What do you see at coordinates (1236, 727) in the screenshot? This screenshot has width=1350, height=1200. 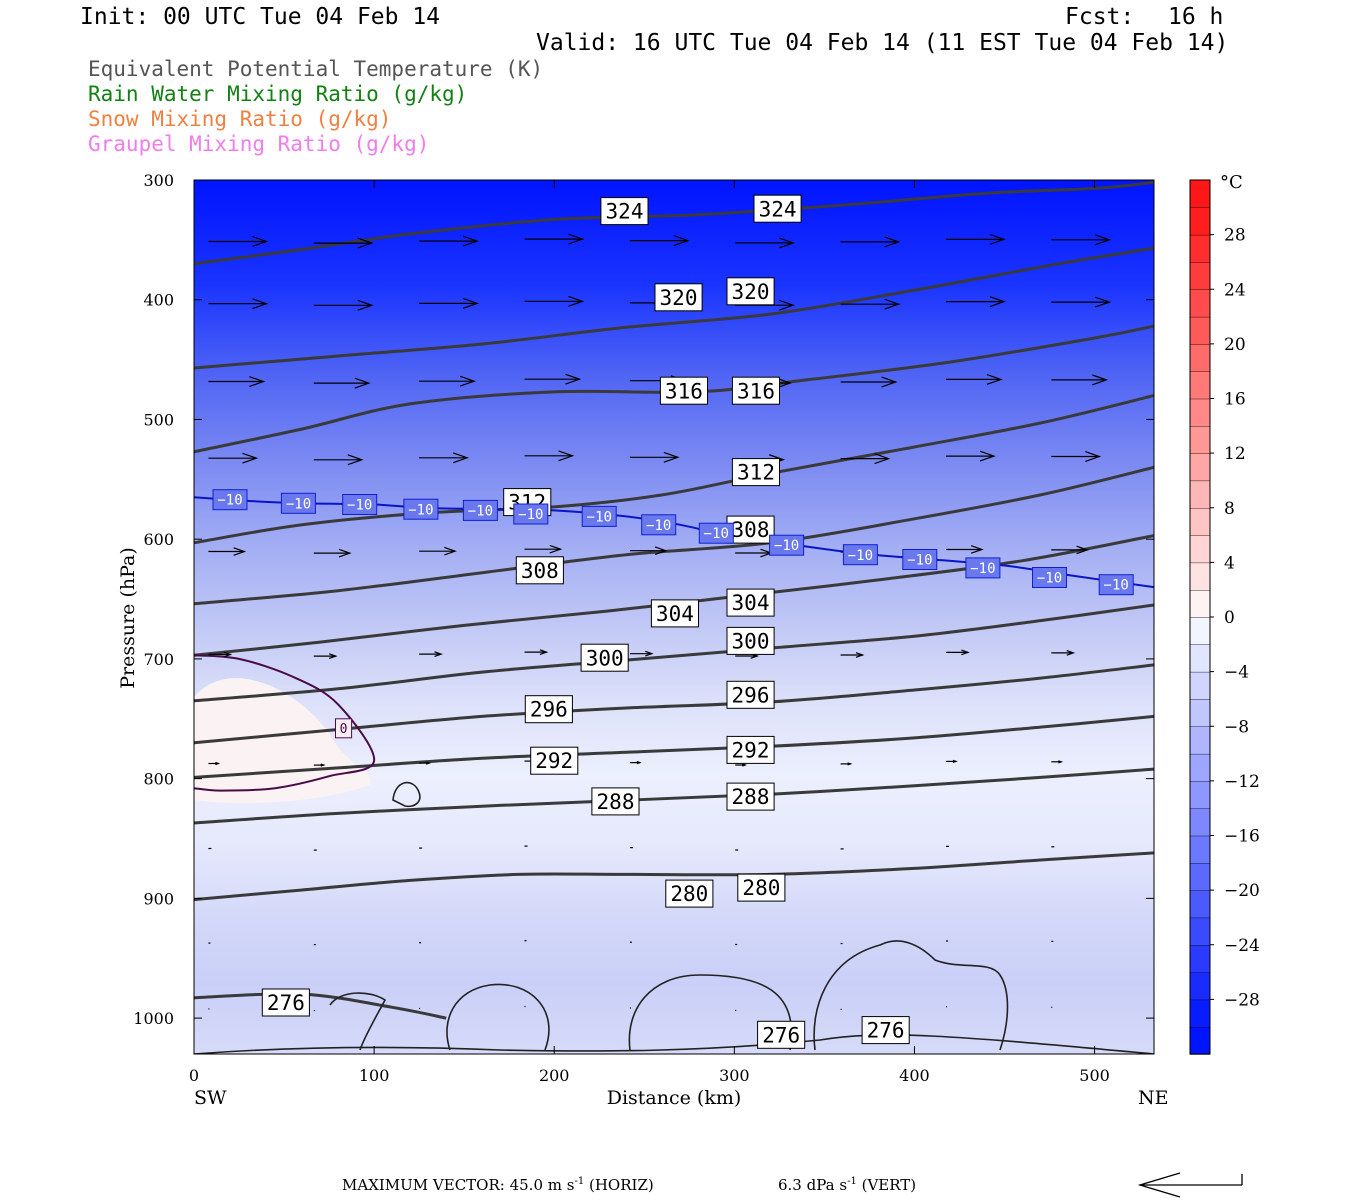 I see `colorbar-tick-label: −8` at bounding box center [1236, 727].